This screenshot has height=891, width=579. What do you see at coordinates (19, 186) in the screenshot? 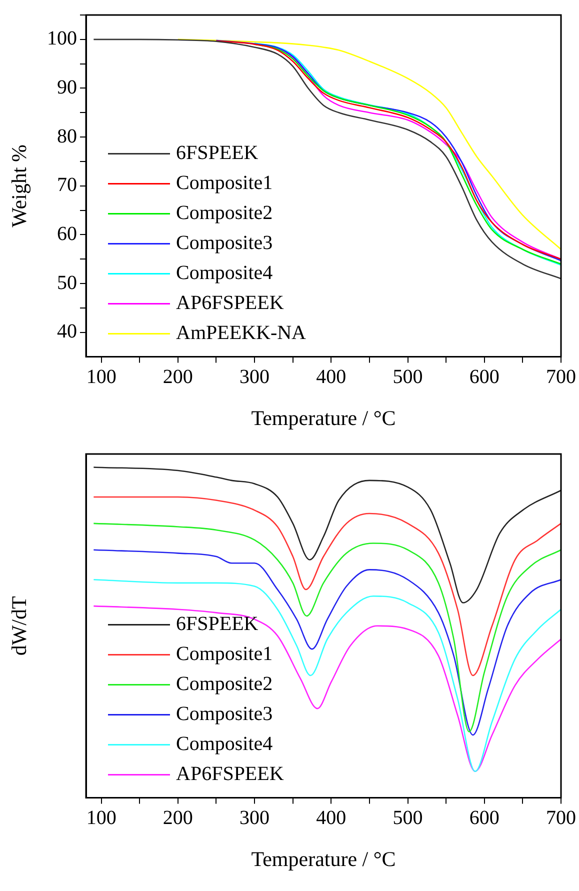
I see `y-axis-title: Weight %` at bounding box center [19, 186].